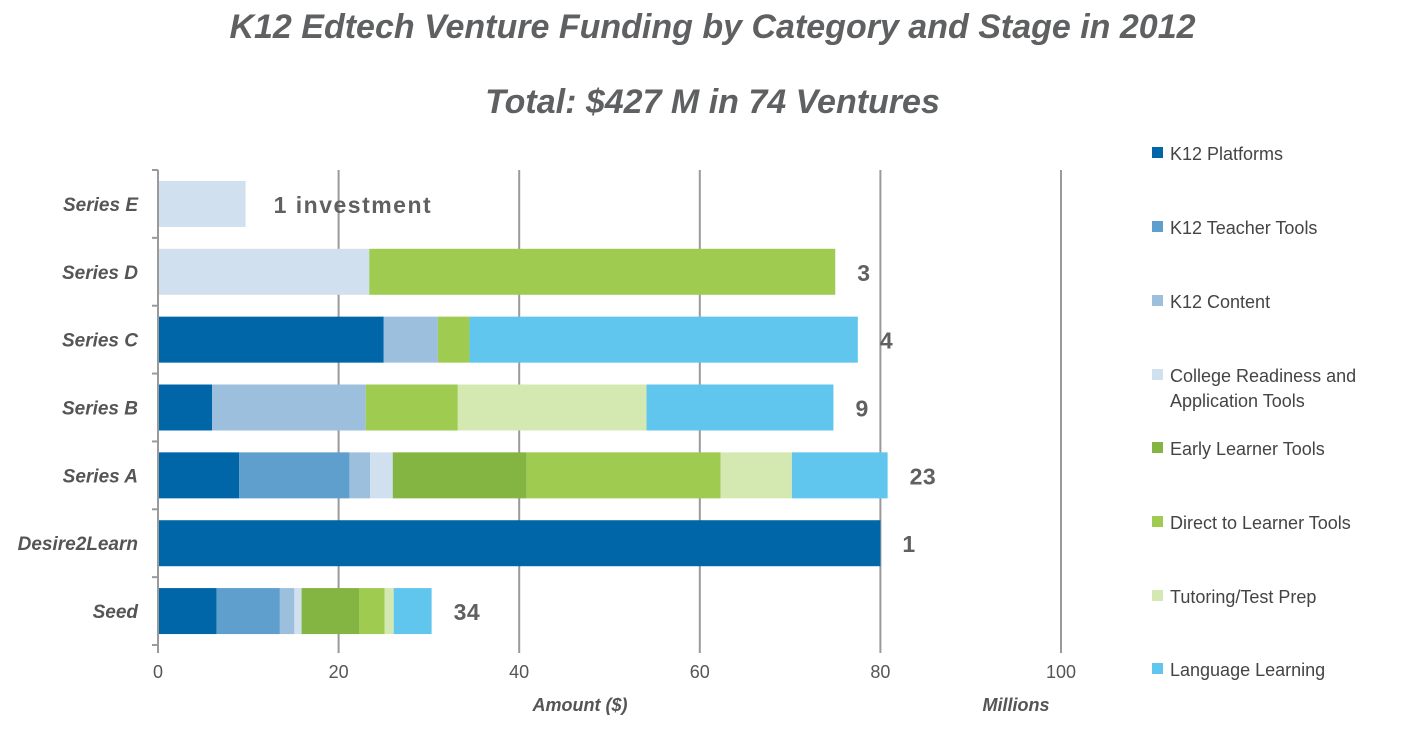 The height and width of the screenshot is (735, 1425). Describe the element at coordinates (100, 476) in the screenshot. I see `y-category-label: Series A` at that location.